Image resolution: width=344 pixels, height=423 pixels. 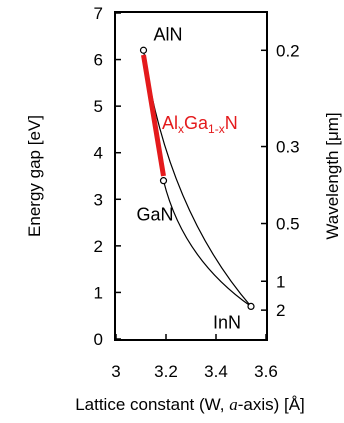 What do you see at coordinates (98, 153) in the screenshot?
I see `y-tick-label: 4` at bounding box center [98, 153].